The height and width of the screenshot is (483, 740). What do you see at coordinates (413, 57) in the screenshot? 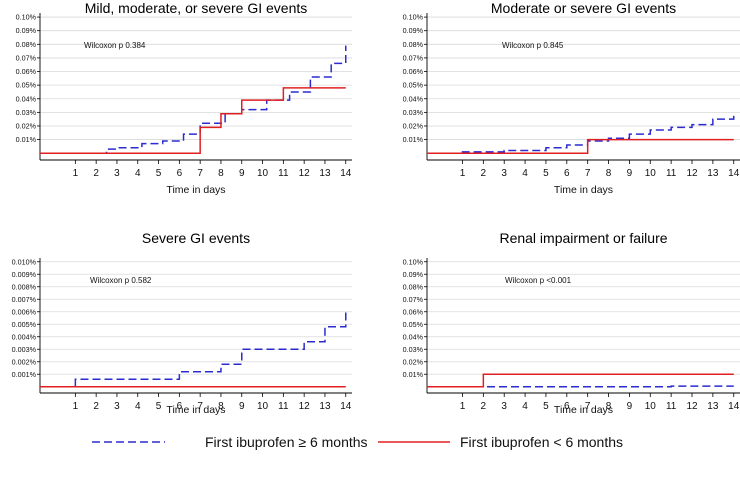
I see `y-tick-label: 0.07%` at bounding box center [413, 57].